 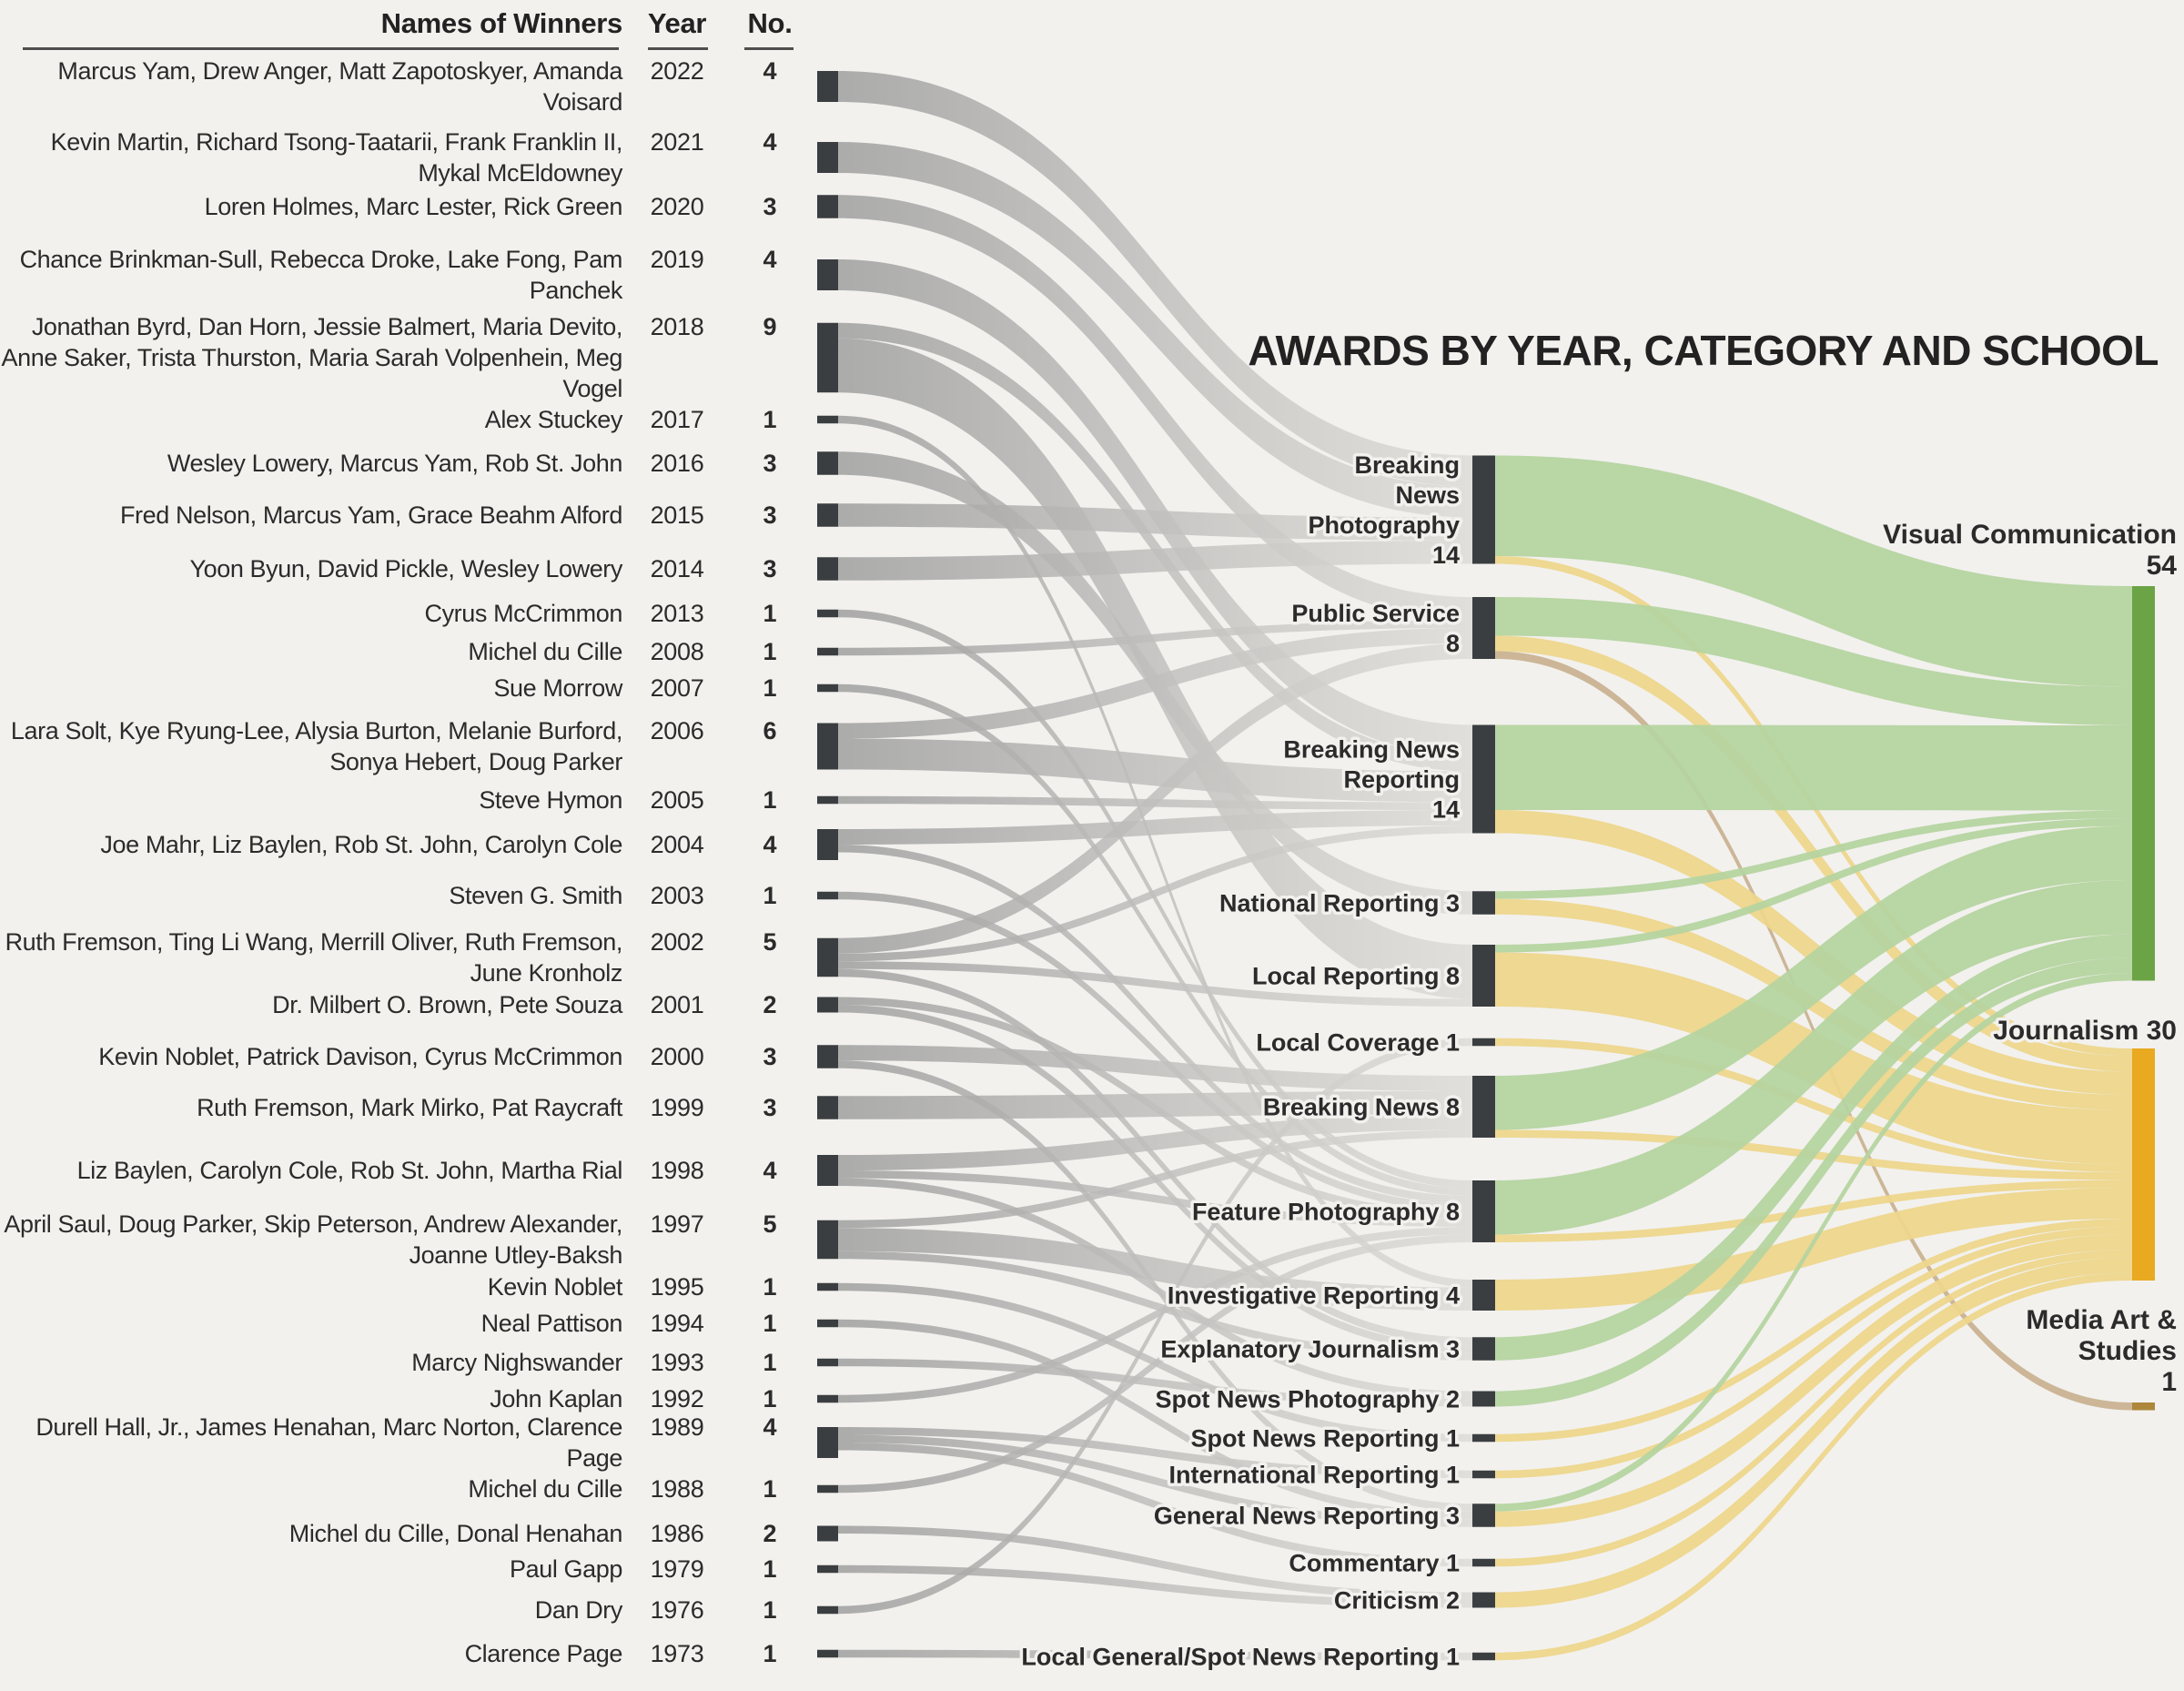 What do you see at coordinates (404, 800) in the screenshot?
I see `table-row: Steve Hymon 2005 1` at bounding box center [404, 800].